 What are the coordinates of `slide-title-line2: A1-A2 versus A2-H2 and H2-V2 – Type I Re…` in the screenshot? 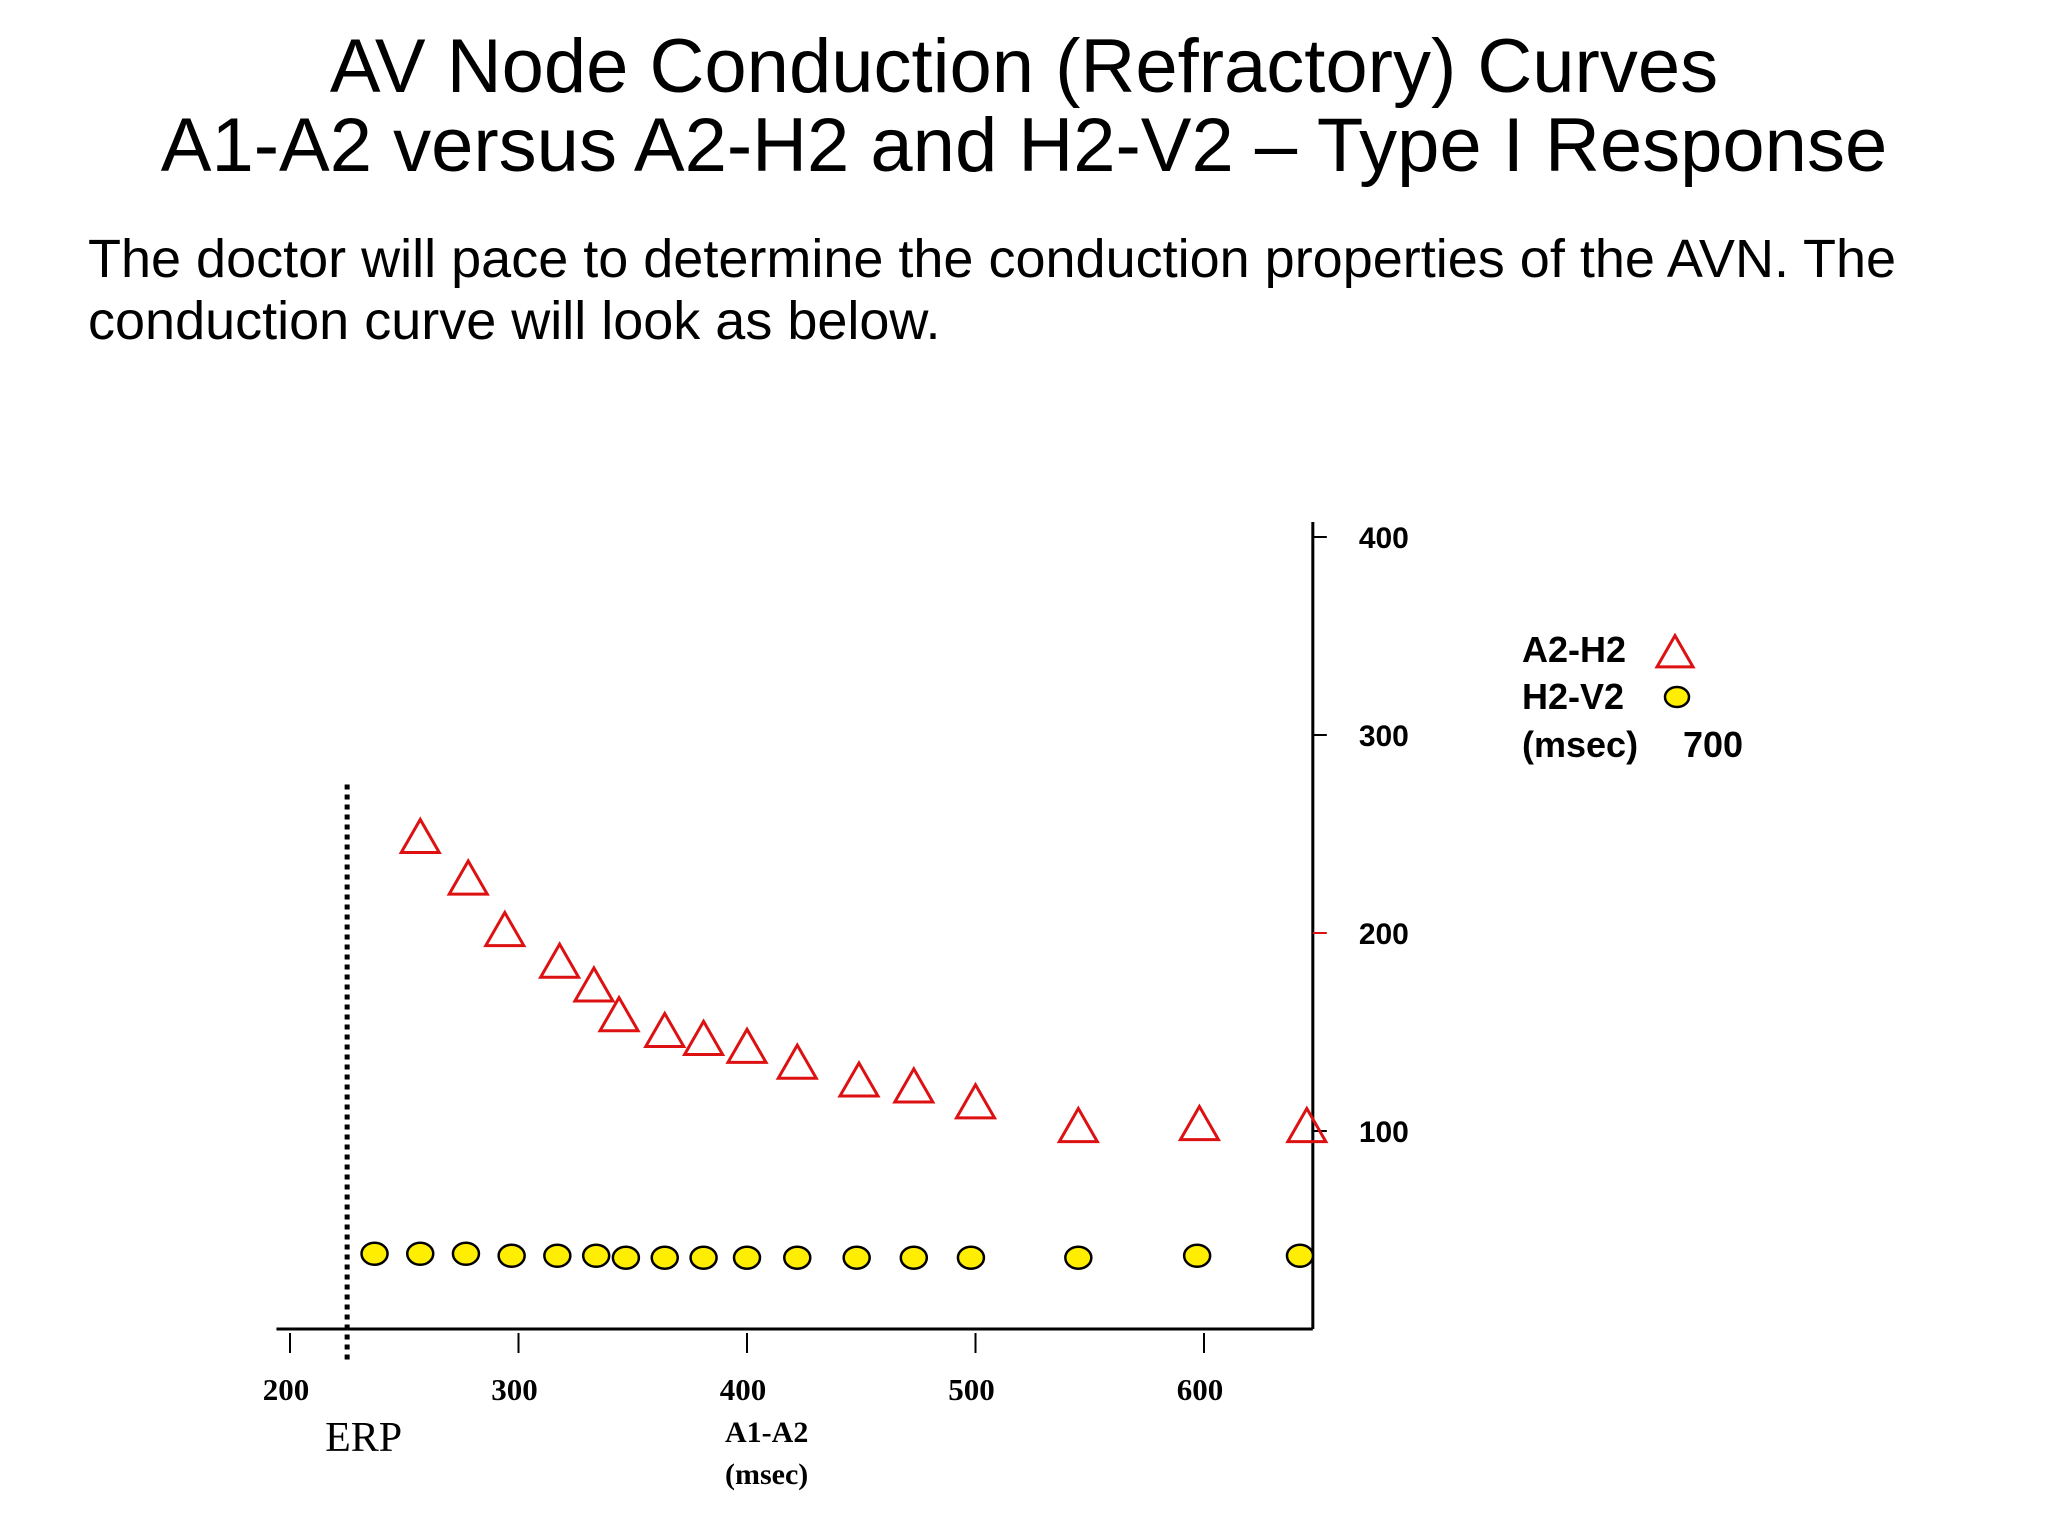 It's located at (1024, 145).